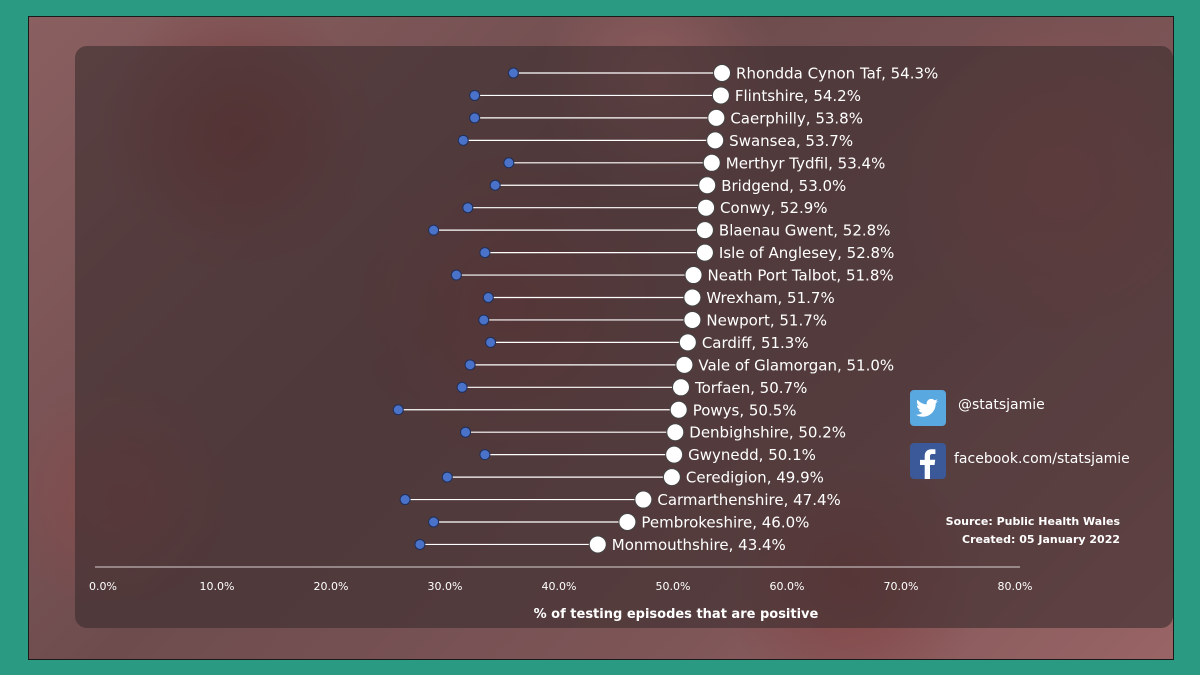  What do you see at coordinates (594, 409) in the screenshot?
I see `row-powys: Powys, 50.5%` at bounding box center [594, 409].